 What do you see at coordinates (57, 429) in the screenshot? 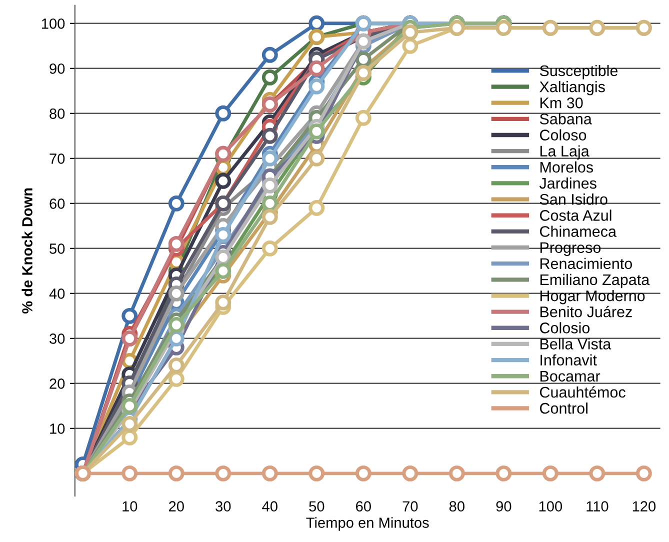
I see `y-tick-label: 10` at bounding box center [57, 429].